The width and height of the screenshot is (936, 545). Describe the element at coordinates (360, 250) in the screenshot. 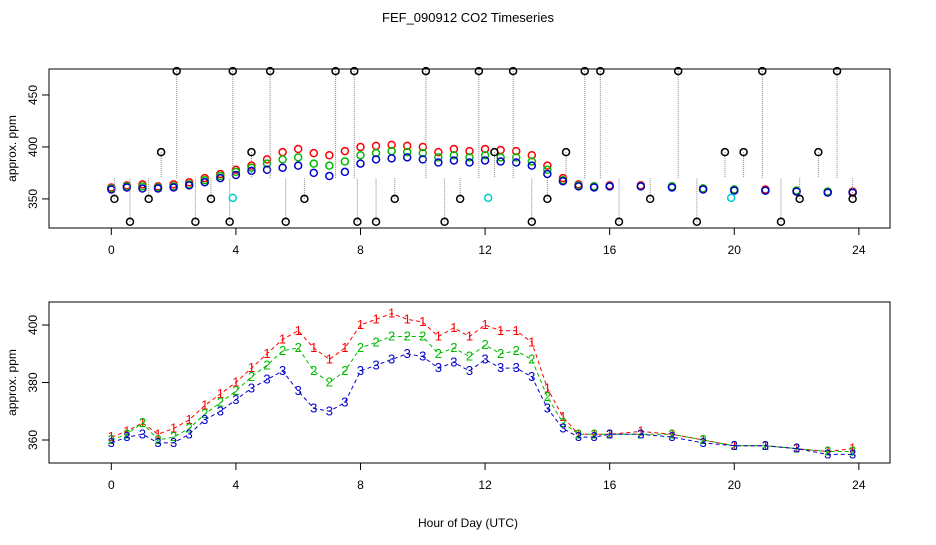

I see `x-tick-label: 8` at that location.